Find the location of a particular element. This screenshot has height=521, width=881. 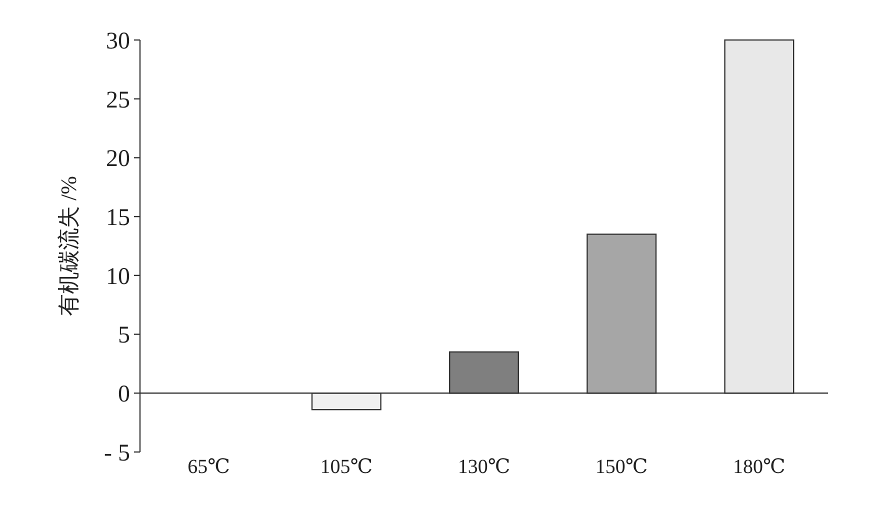

x-tick-label: 105℃ is located at coordinates (346, 467).